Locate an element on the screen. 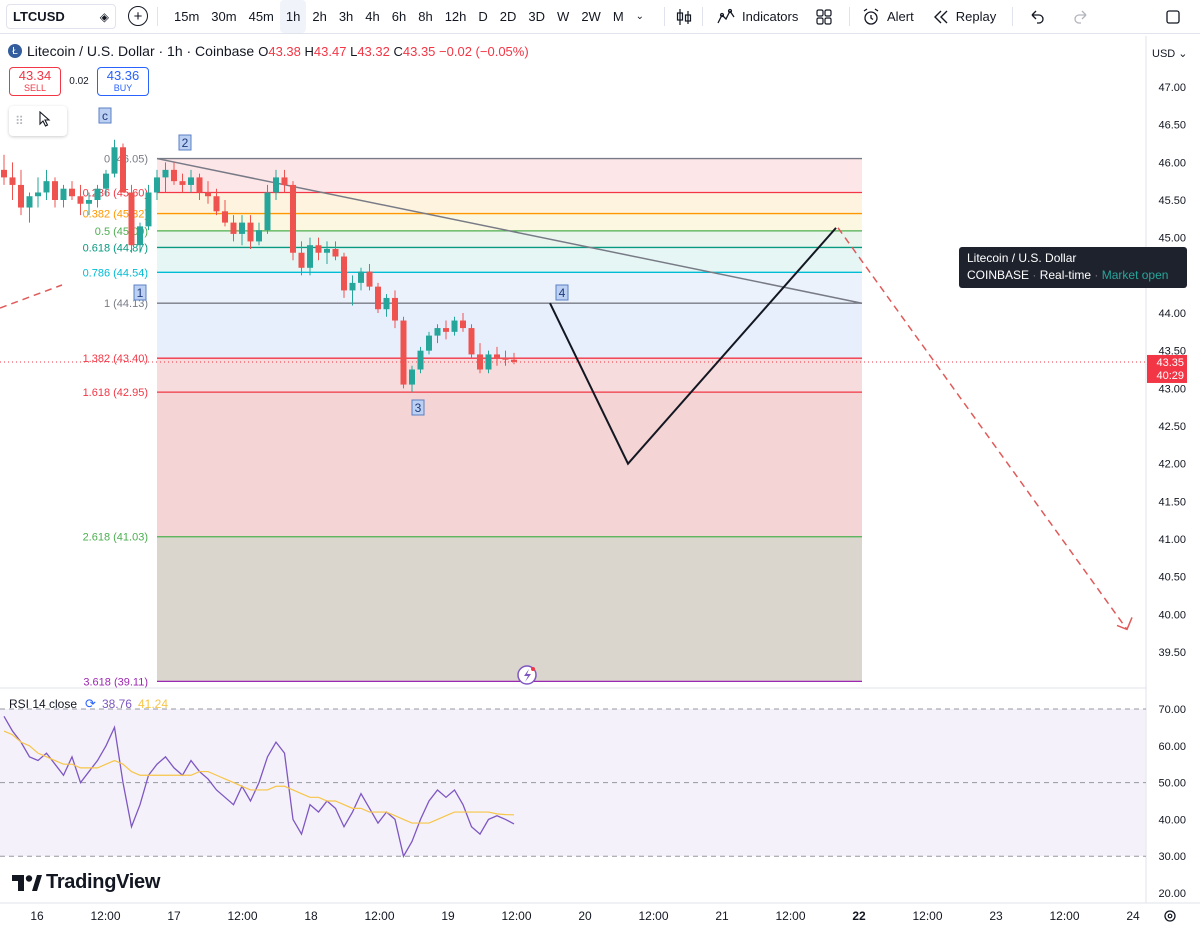 The image size is (1200, 933). sell-button: 43.34 SELL is located at coordinates (35, 81).